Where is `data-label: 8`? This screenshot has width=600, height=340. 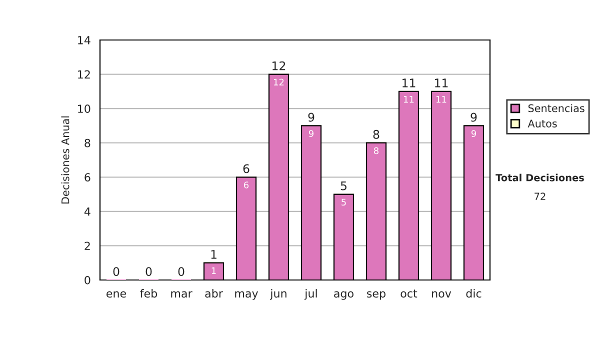
data-label: 8 is located at coordinates (376, 150).